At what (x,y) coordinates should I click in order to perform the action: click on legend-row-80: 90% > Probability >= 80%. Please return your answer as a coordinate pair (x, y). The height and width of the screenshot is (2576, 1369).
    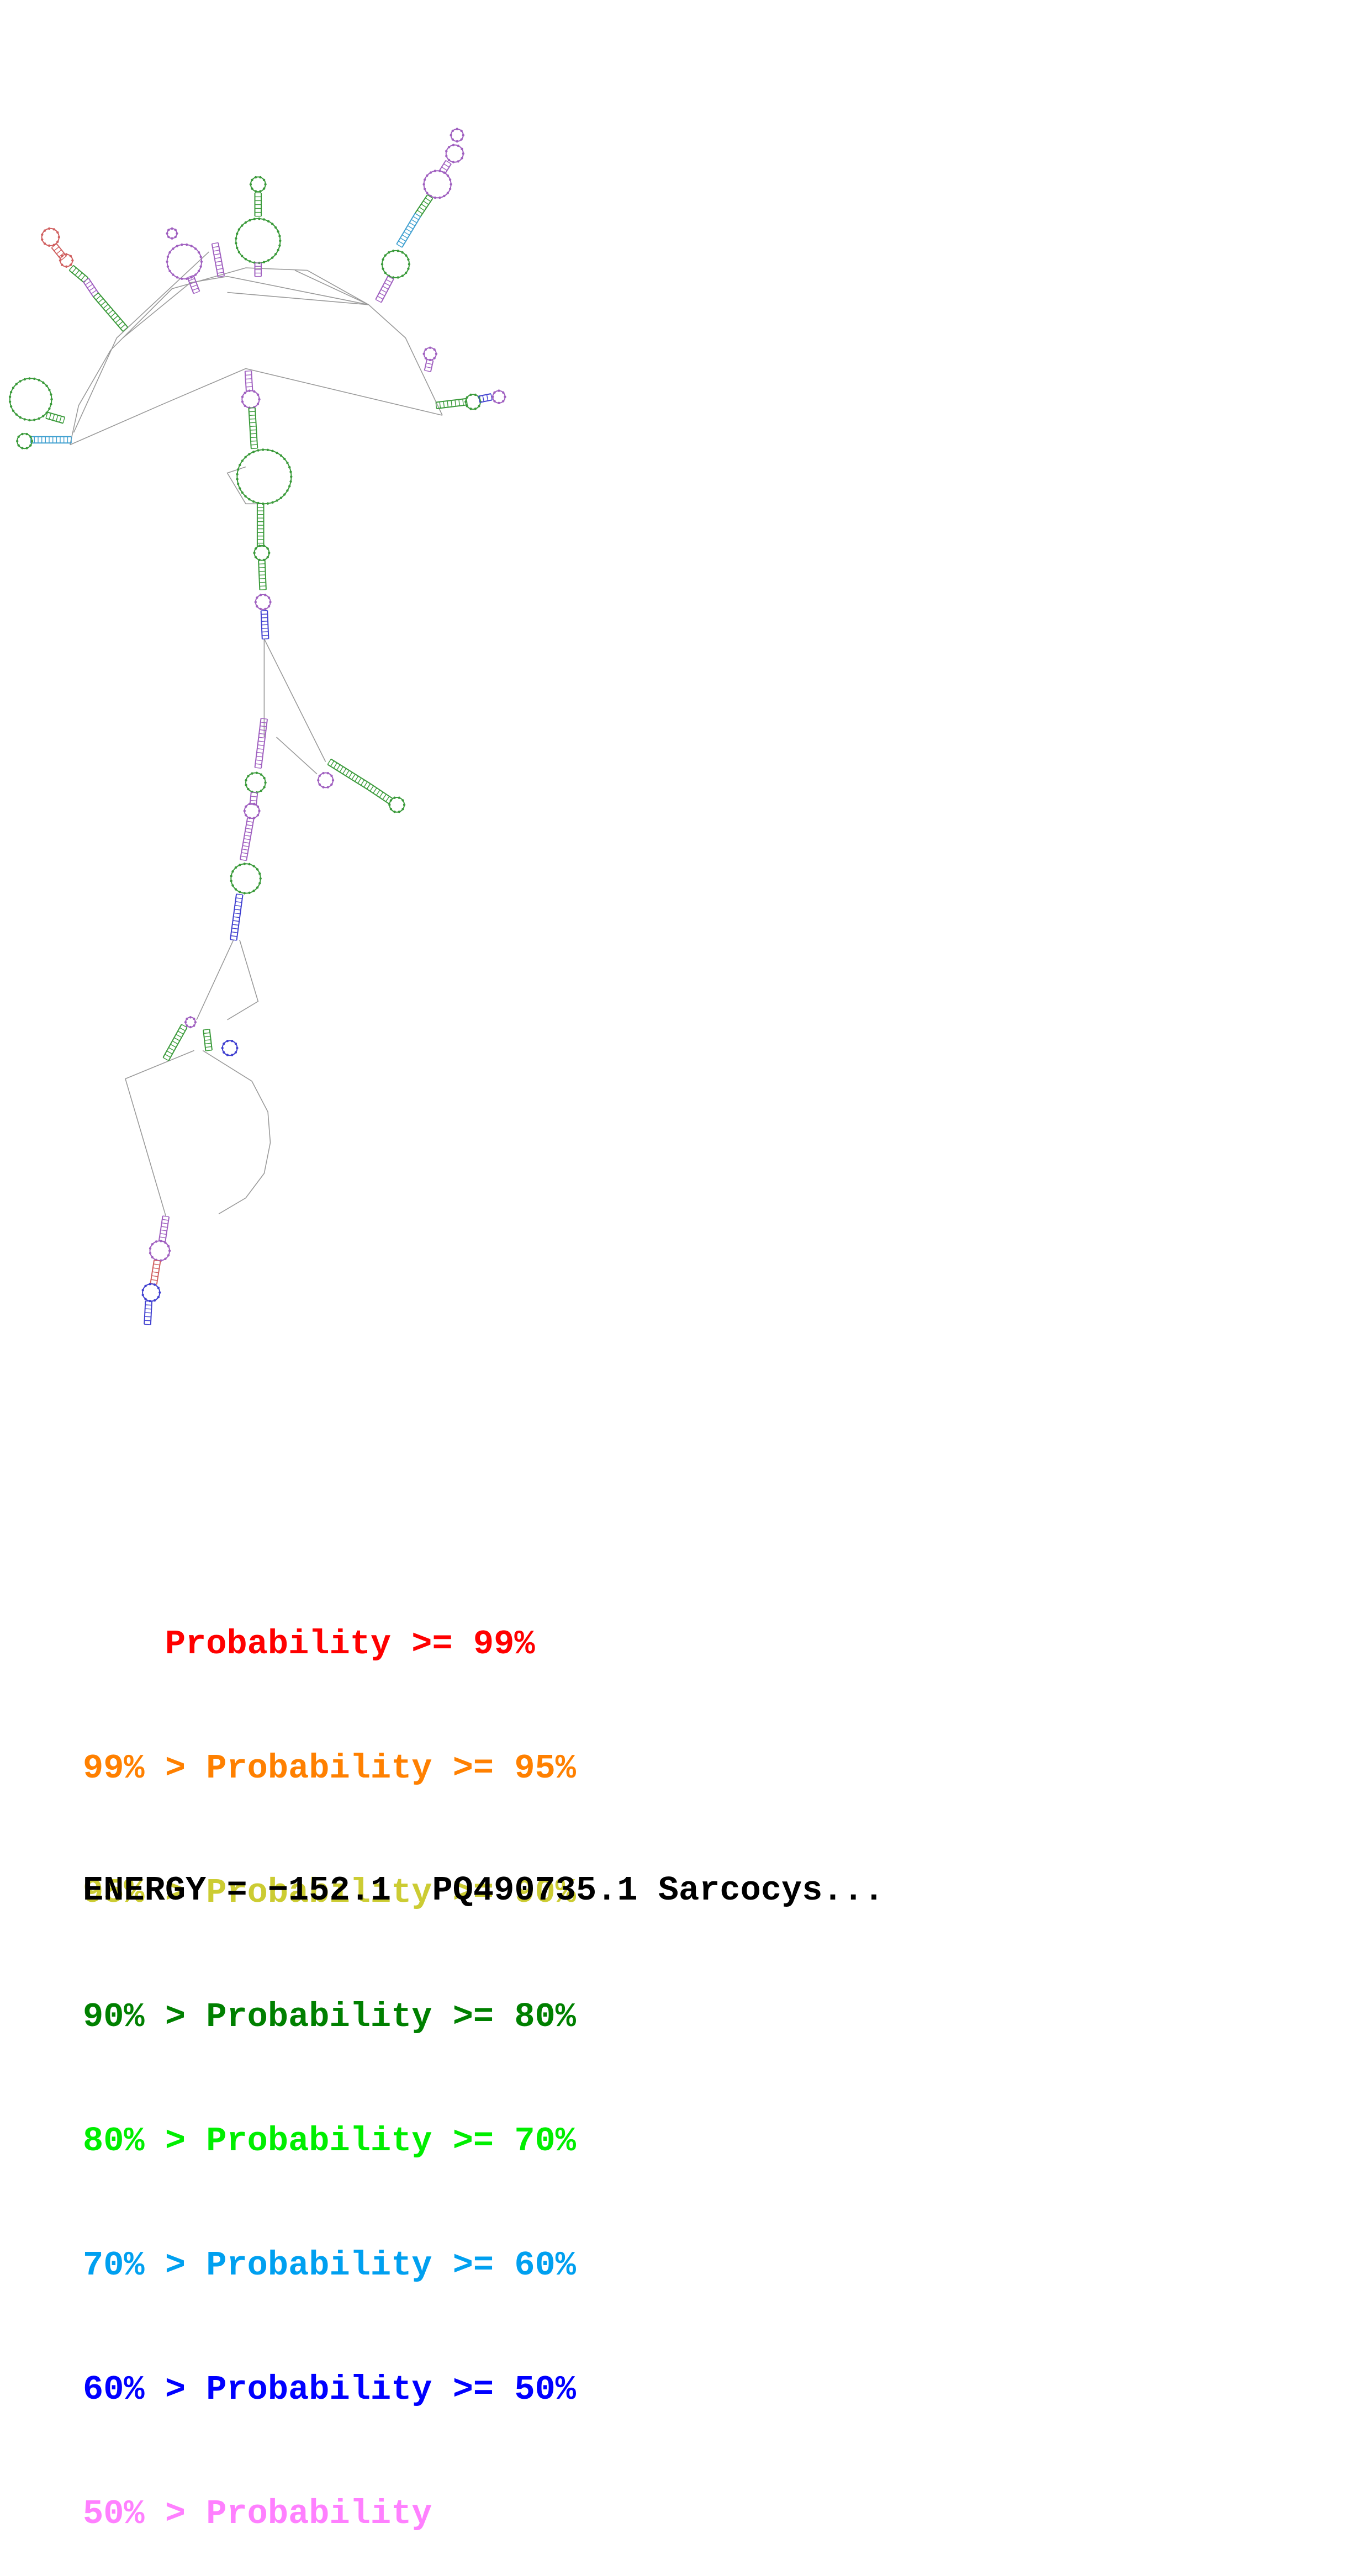
    Looking at the image, I should click on (330, 2017).